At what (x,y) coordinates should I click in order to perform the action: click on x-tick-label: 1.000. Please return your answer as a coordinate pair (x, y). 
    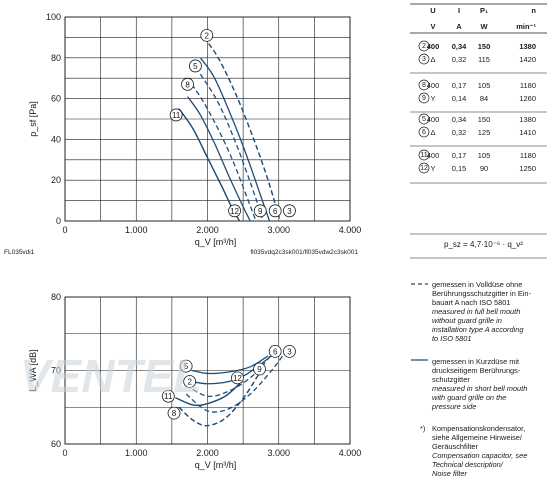
    Looking at the image, I should click on (136, 230).